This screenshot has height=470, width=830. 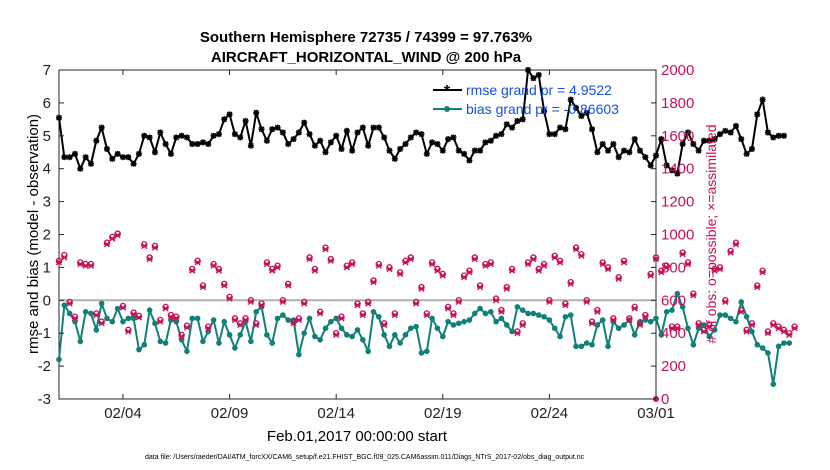 What do you see at coordinates (336, 413) in the screenshot?
I see `x-tick-label: 02/14` at bounding box center [336, 413].